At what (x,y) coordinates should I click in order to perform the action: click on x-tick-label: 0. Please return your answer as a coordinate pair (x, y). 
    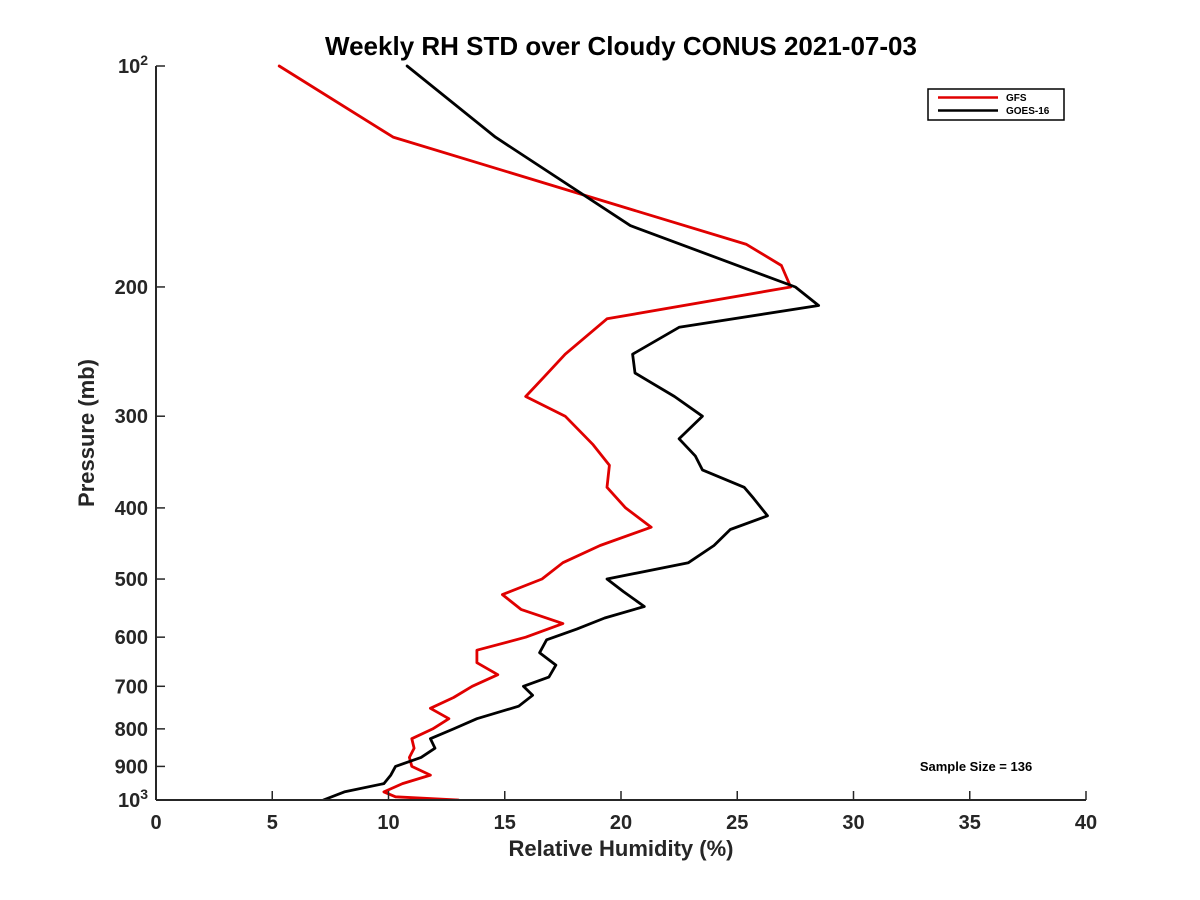
    Looking at the image, I should click on (155, 823).